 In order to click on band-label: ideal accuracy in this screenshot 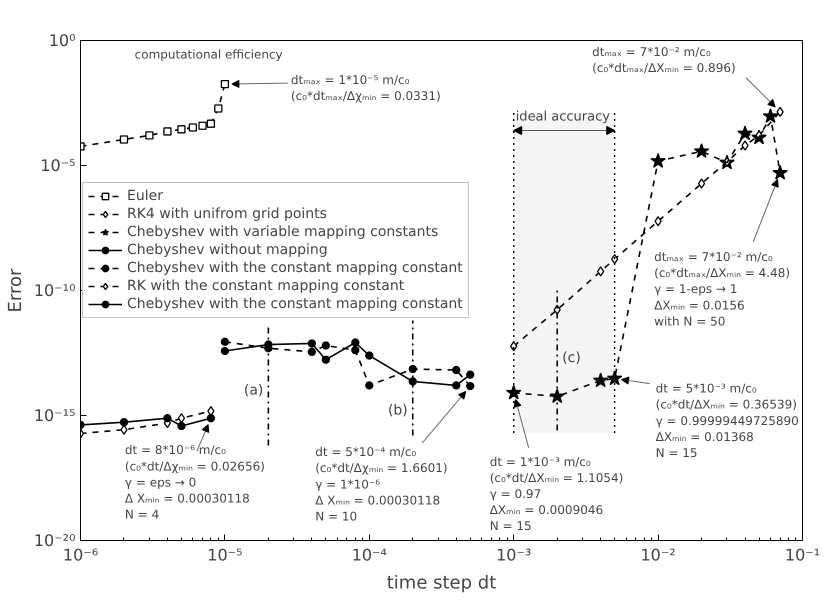, I will do `click(563, 117)`.